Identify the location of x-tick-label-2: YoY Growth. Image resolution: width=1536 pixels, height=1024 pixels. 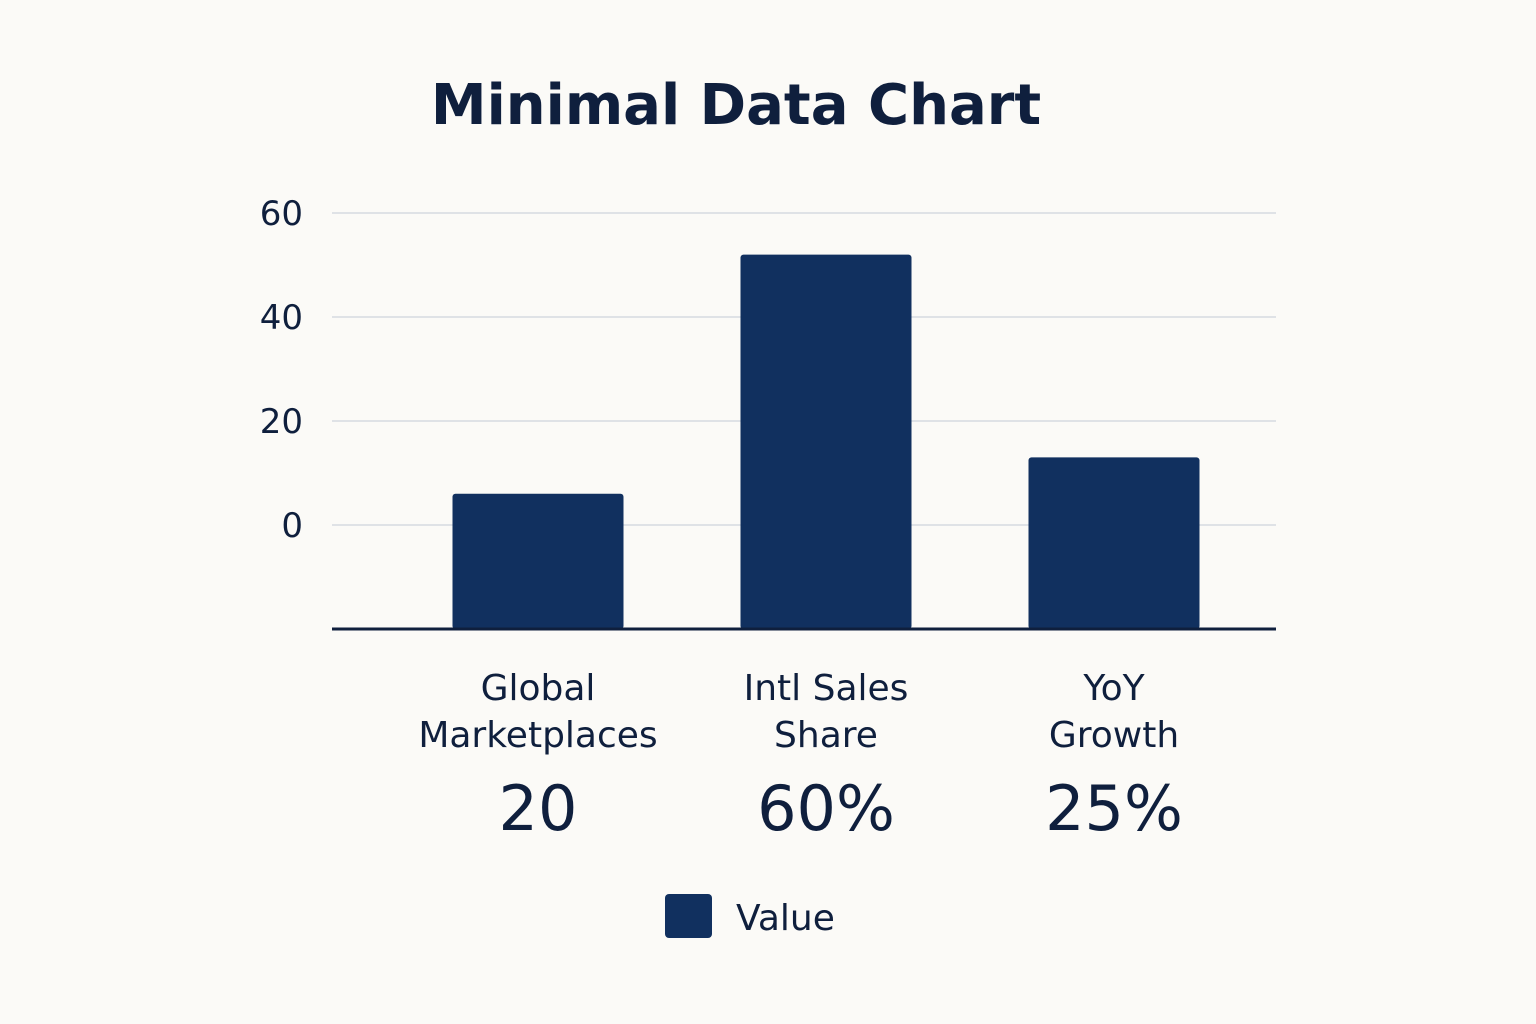
(1114, 712).